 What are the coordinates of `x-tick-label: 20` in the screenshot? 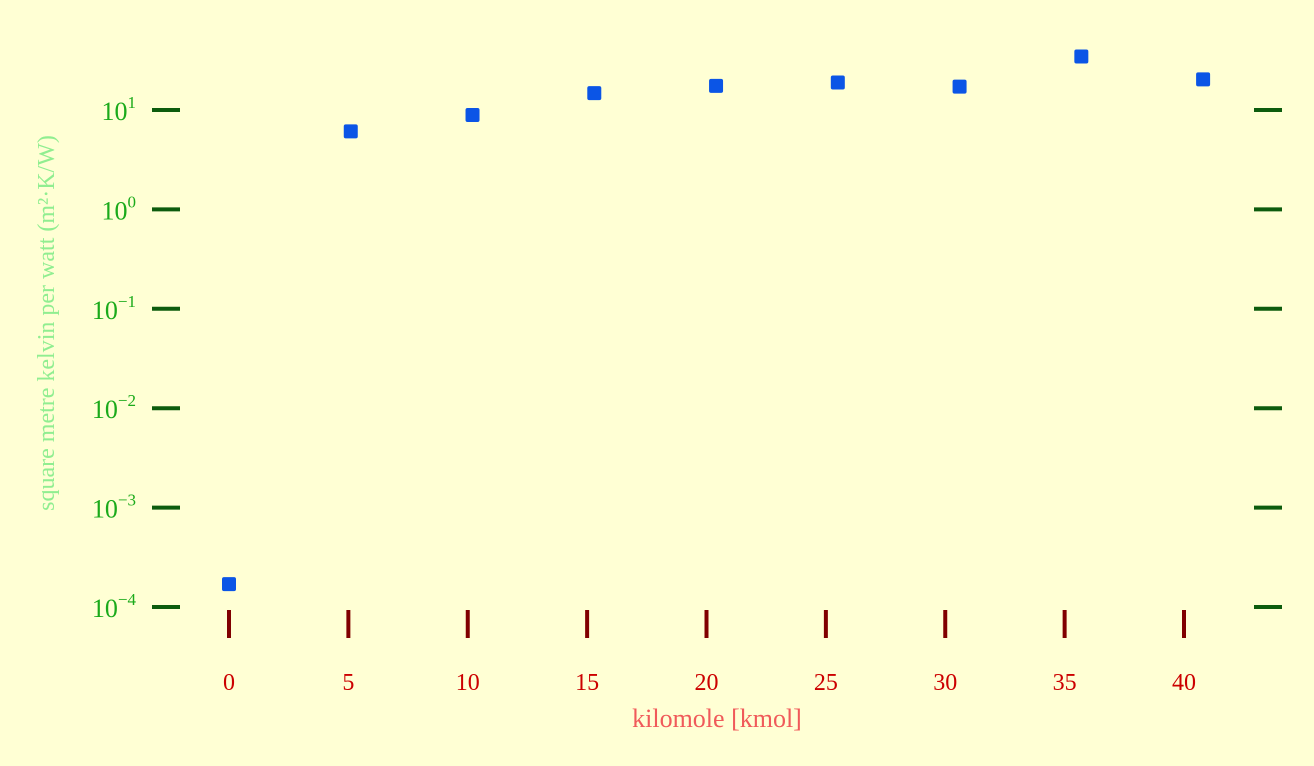 It's located at (707, 683).